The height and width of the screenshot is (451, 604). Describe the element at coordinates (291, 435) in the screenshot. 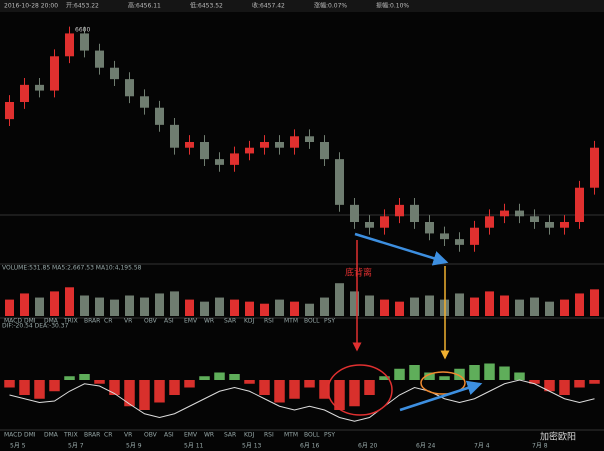

I see `indicator-tab: MTM` at that location.